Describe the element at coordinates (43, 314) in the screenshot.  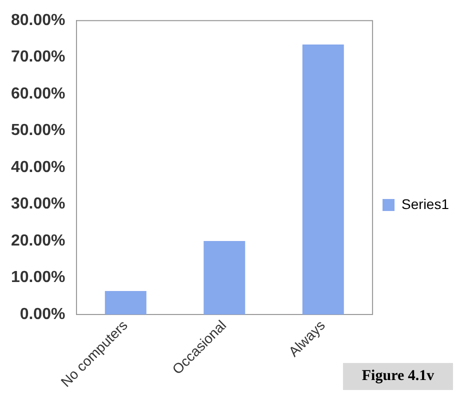
I see `y-tick-label: 0.00%` at that location.